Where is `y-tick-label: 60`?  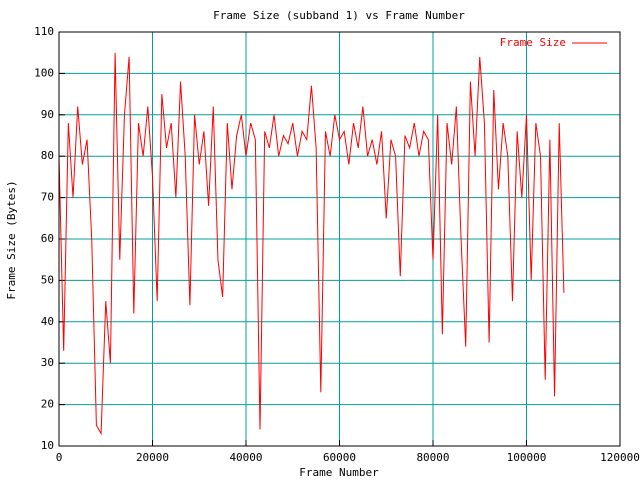 y-tick-label: 60 is located at coordinates (47, 238).